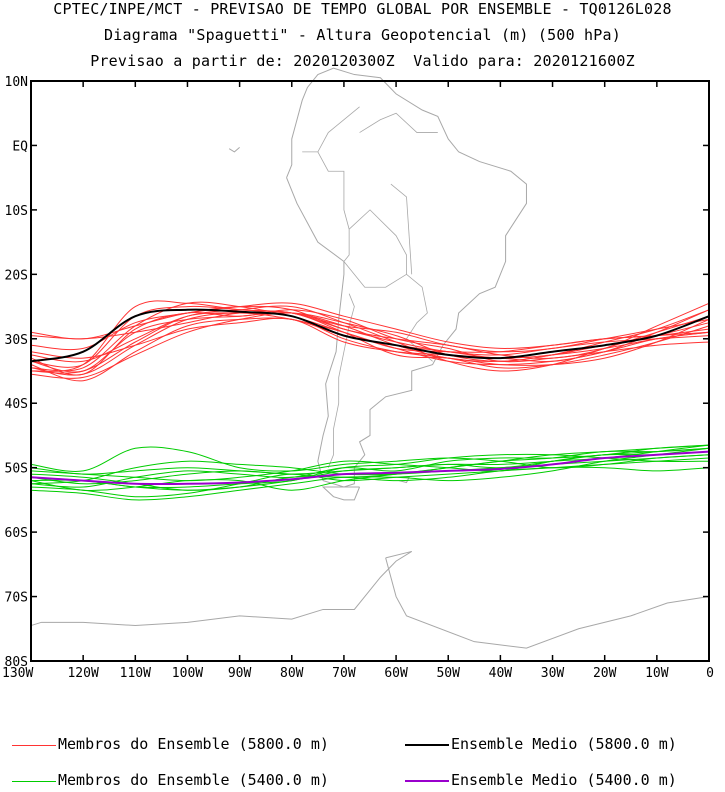 The width and height of the screenshot is (725, 792). I want to click on y-tick-label: 50S, so click(16, 469).